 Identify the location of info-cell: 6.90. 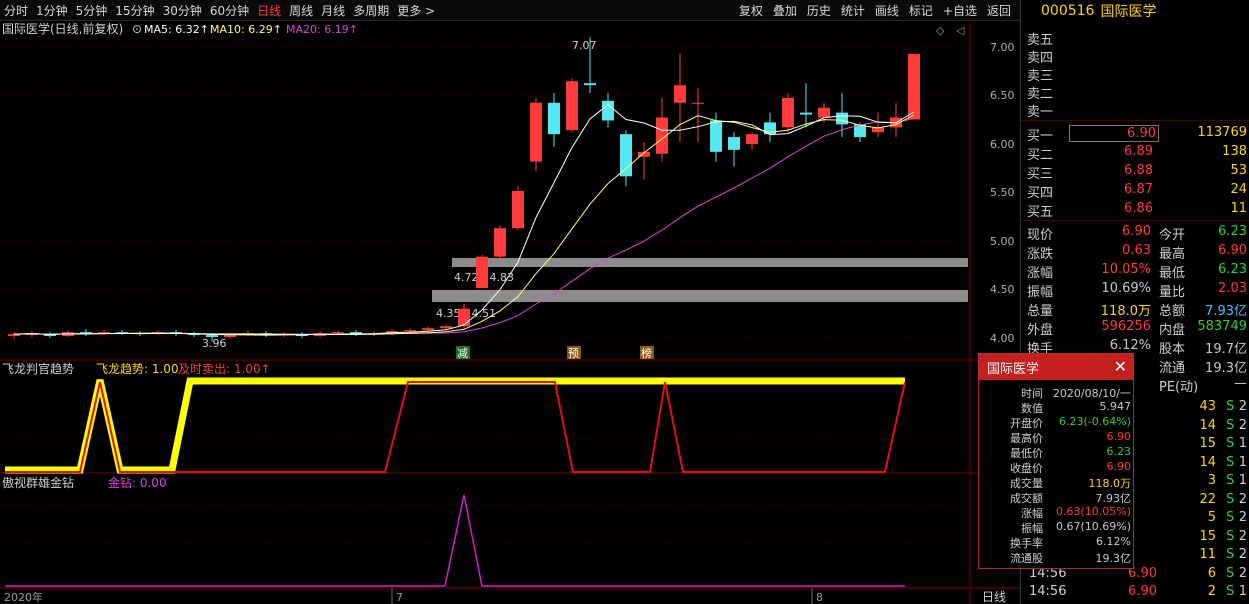
(1232, 250).